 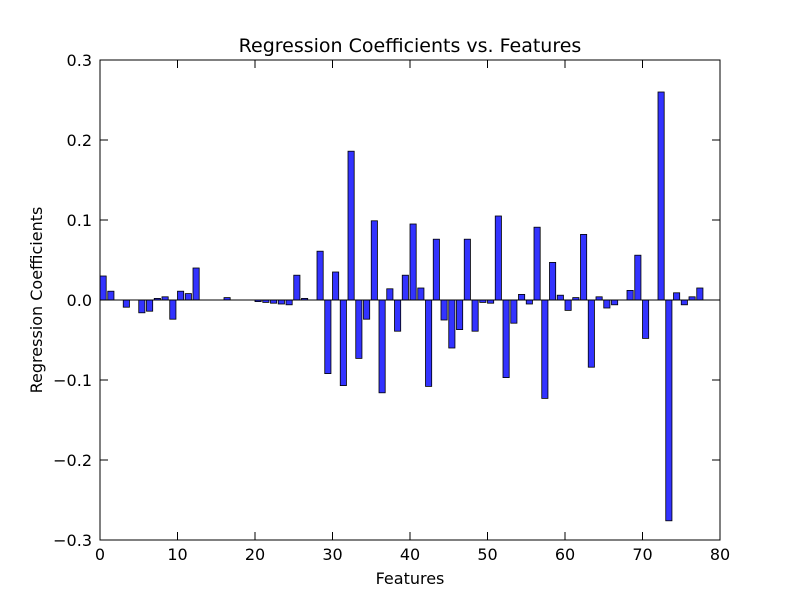 I want to click on y-tick-label: 0.3, so click(x=79, y=60).